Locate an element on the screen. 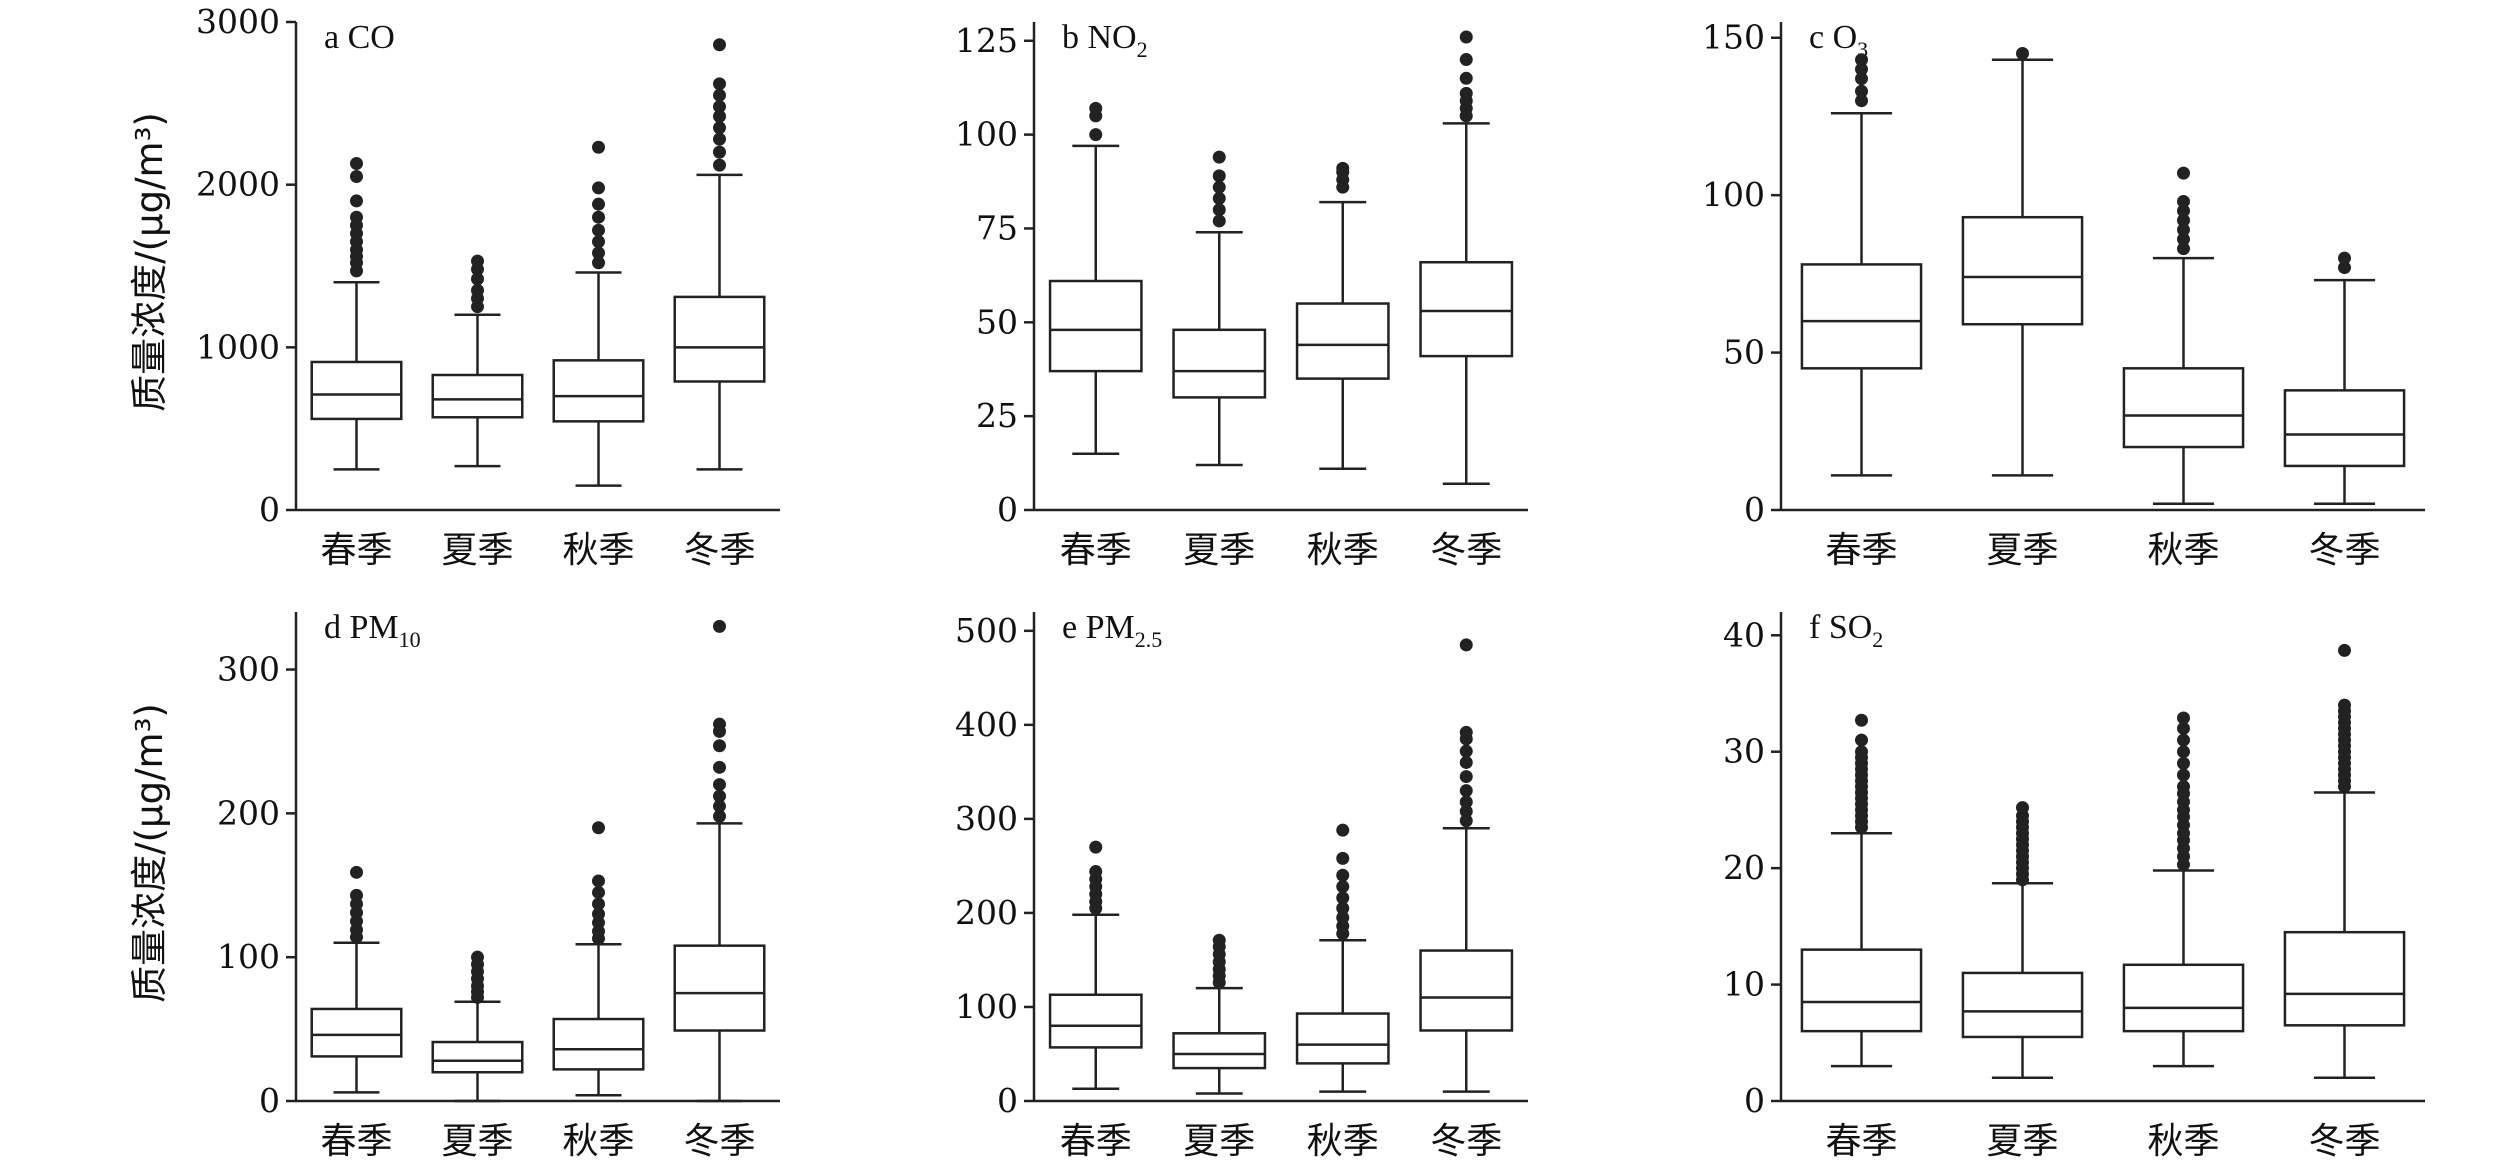 The image size is (2520, 1163). x-category-label: 夏季 is located at coordinates (477, 1141).